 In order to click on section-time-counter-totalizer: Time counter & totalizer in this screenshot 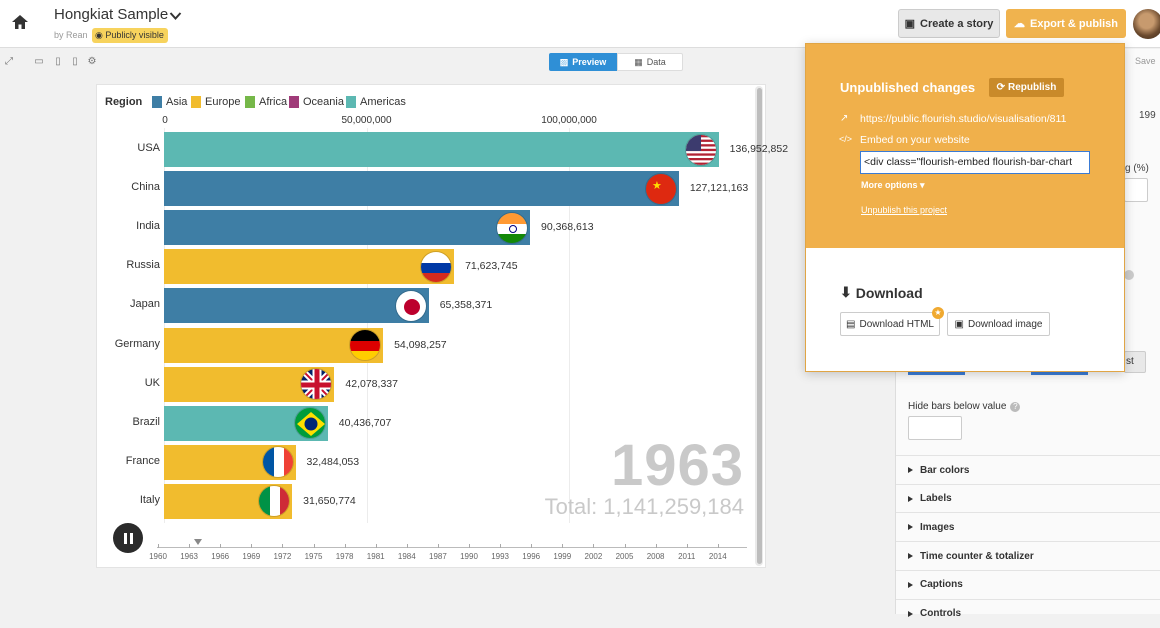, I will do `click(1028, 555)`.